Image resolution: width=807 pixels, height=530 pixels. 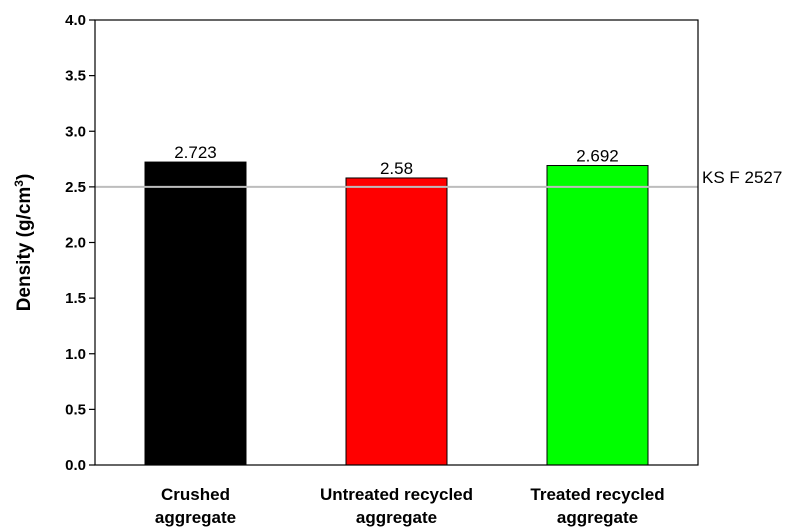 I want to click on reference-line-label: KS F 2527, so click(x=742, y=177).